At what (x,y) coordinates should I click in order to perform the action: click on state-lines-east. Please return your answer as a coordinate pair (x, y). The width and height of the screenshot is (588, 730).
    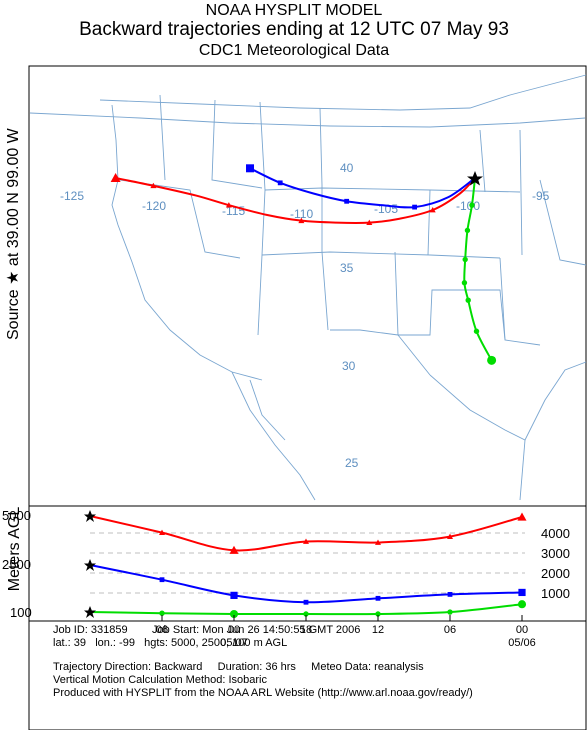
    Looking at the image, I should click on (543, 262).